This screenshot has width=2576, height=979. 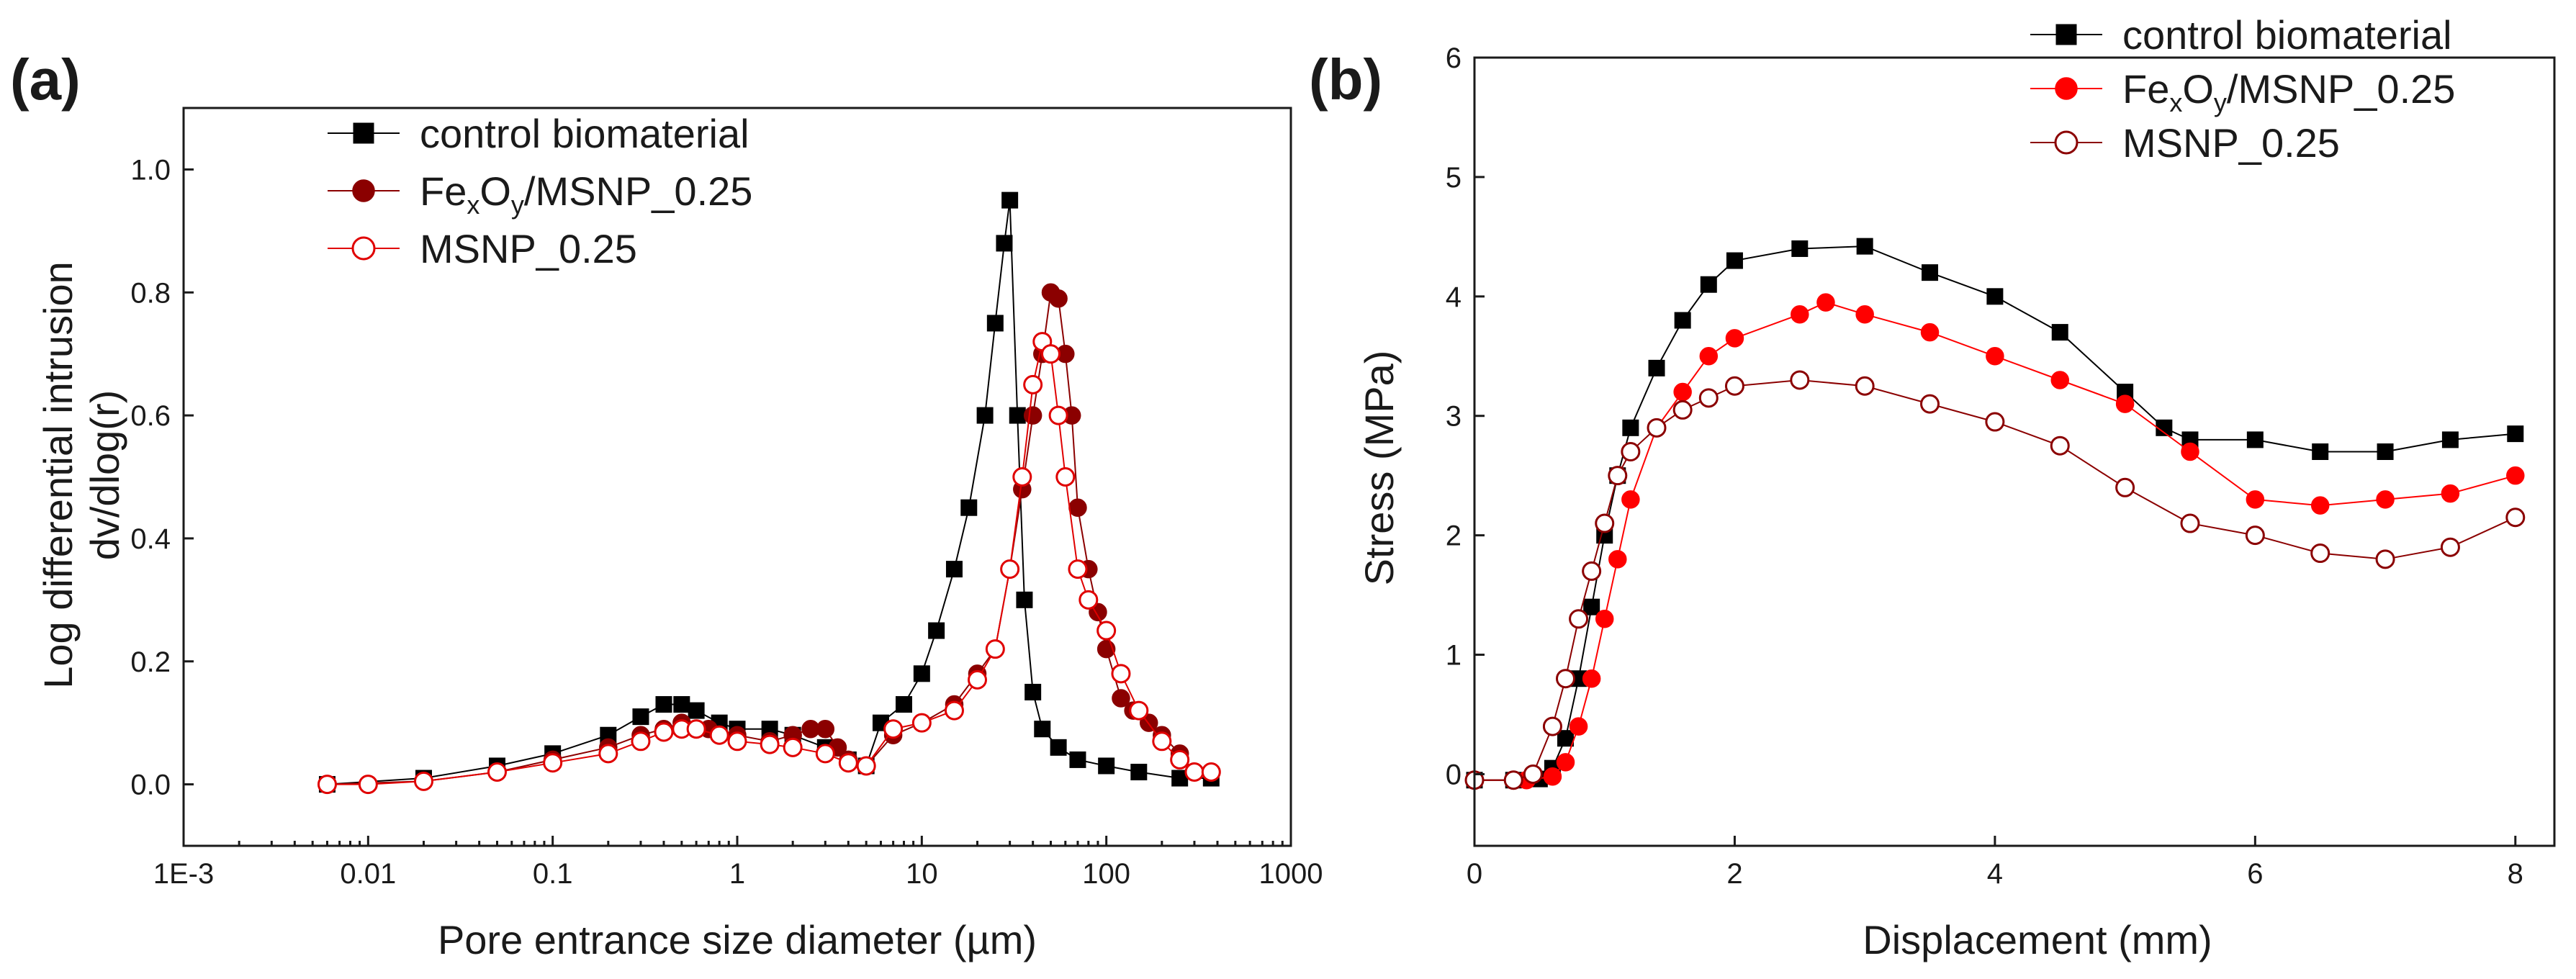 What do you see at coordinates (737, 874) in the screenshot?
I see `panel-a-x-tick-label: 1` at bounding box center [737, 874].